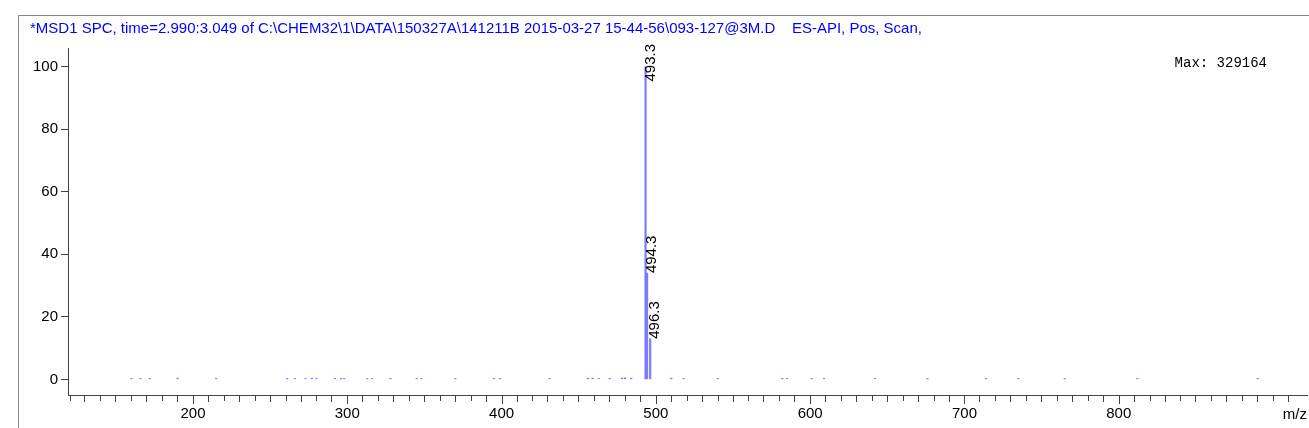 This screenshot has width=1309, height=428. I want to click on y-tick-label: 100, so click(46, 65).